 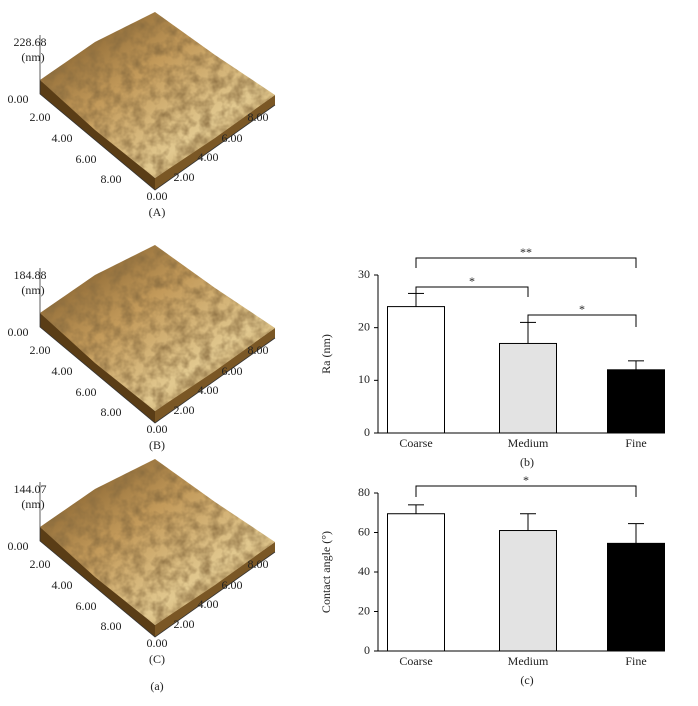 What do you see at coordinates (30, 275) in the screenshot?
I see `z-max-label: 184.88` at bounding box center [30, 275].